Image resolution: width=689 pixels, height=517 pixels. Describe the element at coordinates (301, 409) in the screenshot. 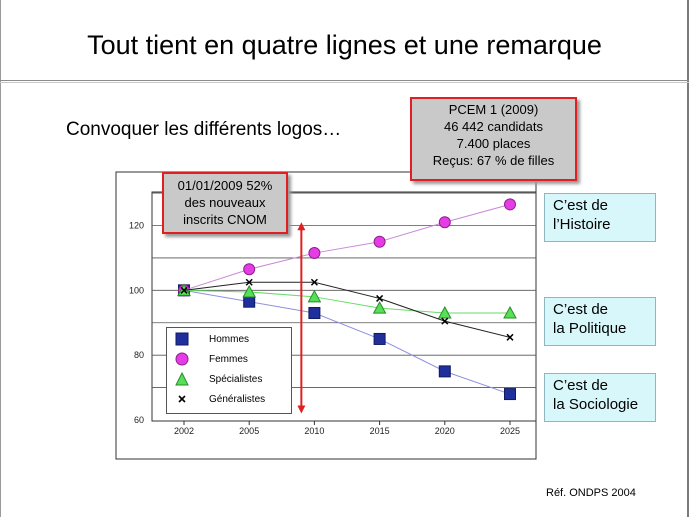

I see `arrow-2009-head-bottom` at that location.